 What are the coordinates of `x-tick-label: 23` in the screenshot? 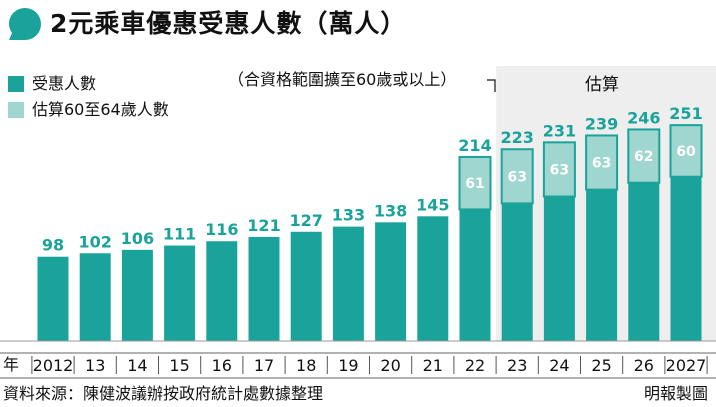 It's located at (517, 365).